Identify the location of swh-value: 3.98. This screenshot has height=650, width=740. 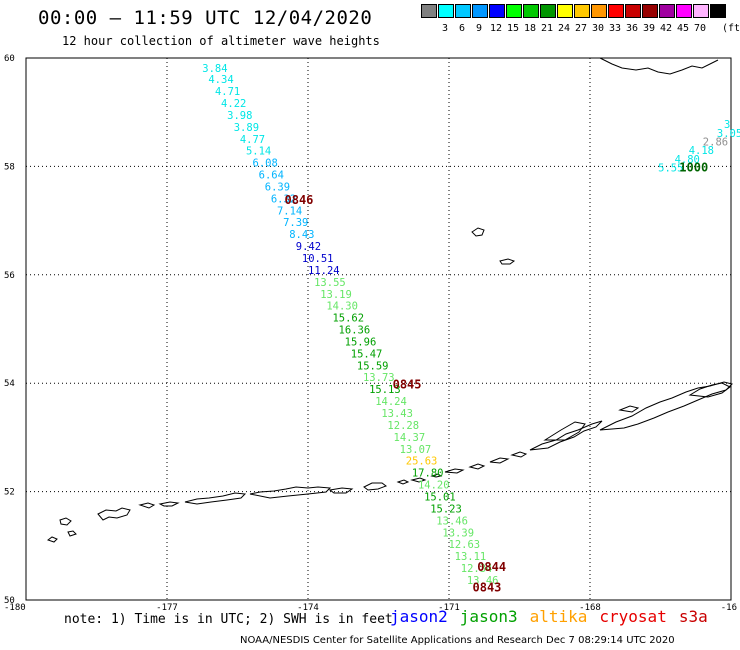
(239, 116).